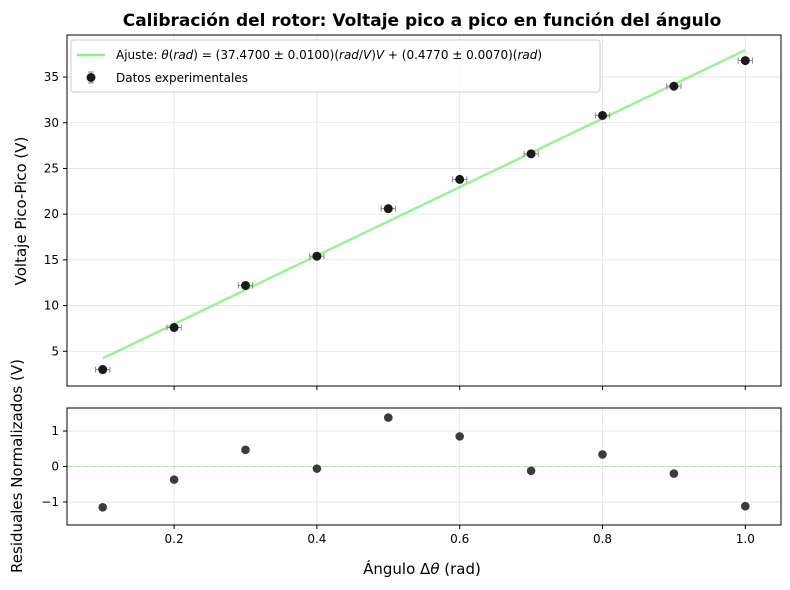 The height and width of the screenshot is (590, 790). What do you see at coordinates (51, 260) in the screenshot?
I see `main-y-tick-label: 15` at bounding box center [51, 260].